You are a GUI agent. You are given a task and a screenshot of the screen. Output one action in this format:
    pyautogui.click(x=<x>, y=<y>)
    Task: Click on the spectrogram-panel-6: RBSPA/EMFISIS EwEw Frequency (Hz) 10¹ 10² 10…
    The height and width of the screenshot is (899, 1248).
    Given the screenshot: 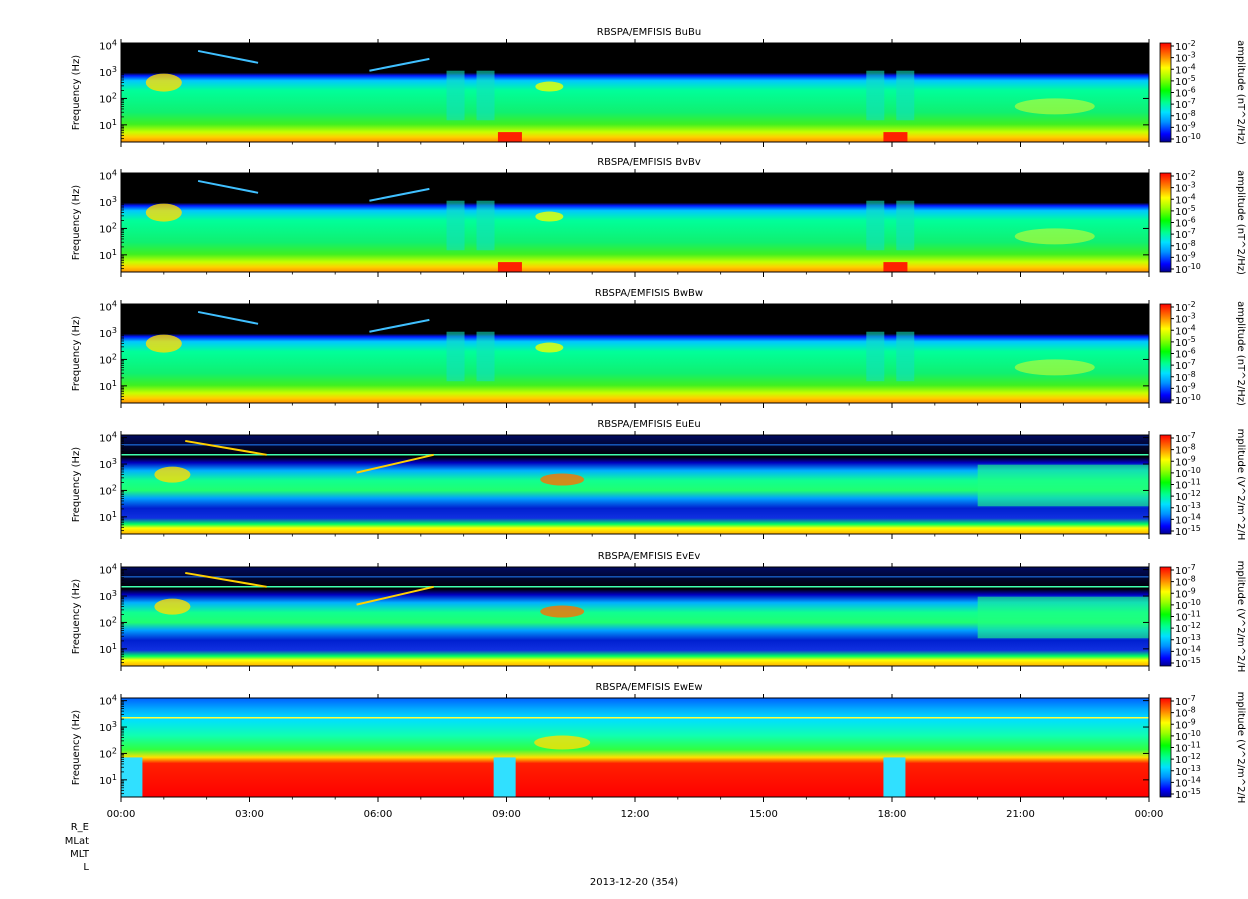 What is the action you would take?
    pyautogui.click(x=658, y=751)
    